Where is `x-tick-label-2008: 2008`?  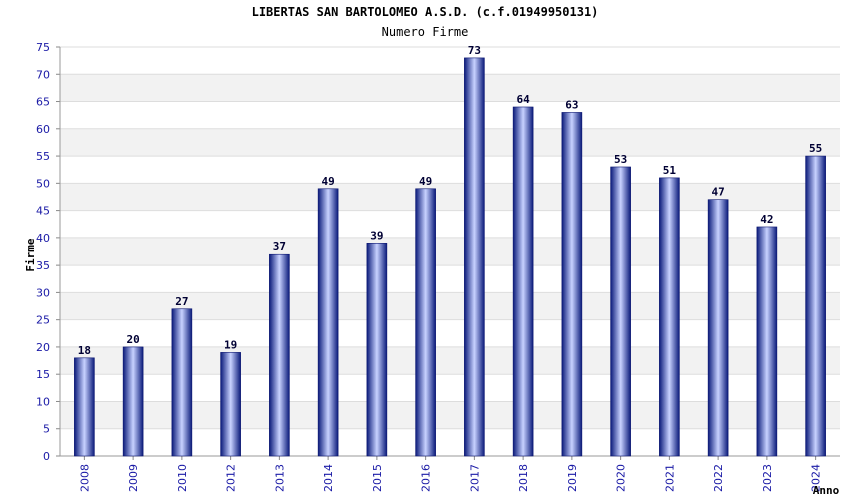
x-tick-label-2008: 2008 is located at coordinates (84, 478).